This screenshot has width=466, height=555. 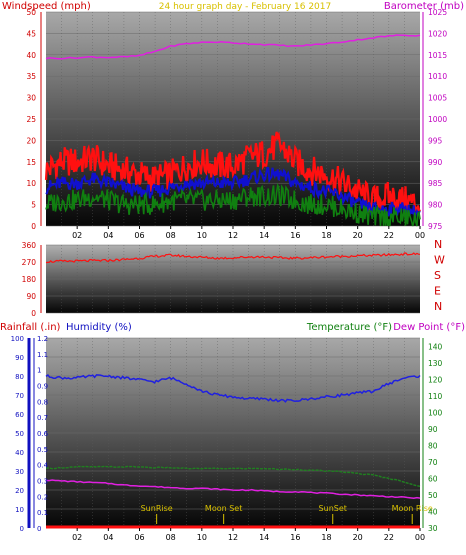 I want to click on windspeed-tick-label: 25, so click(x=31, y=119).